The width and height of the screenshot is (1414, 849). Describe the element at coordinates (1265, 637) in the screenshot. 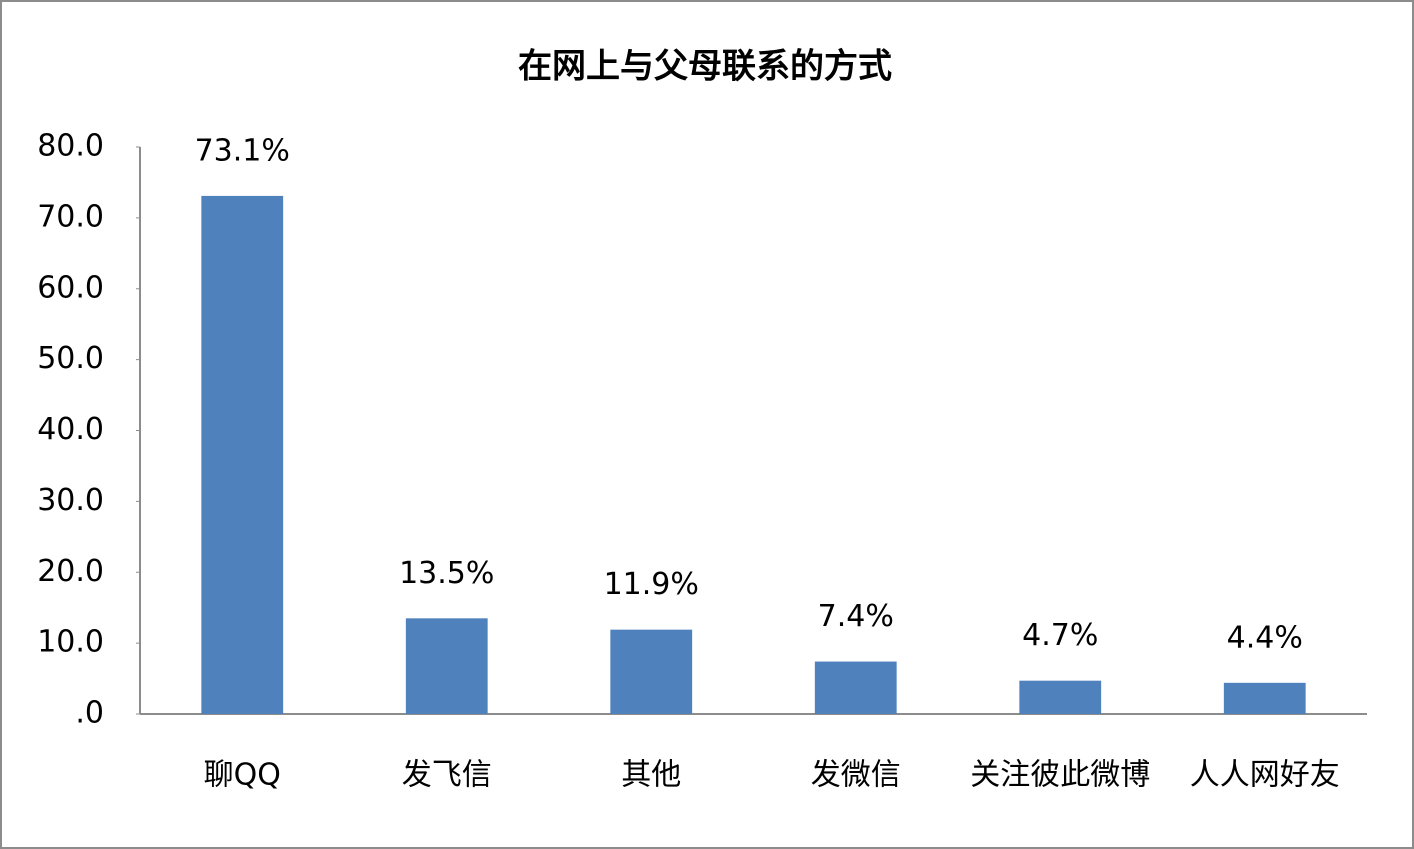

I see `data-label: 4.4%` at that location.